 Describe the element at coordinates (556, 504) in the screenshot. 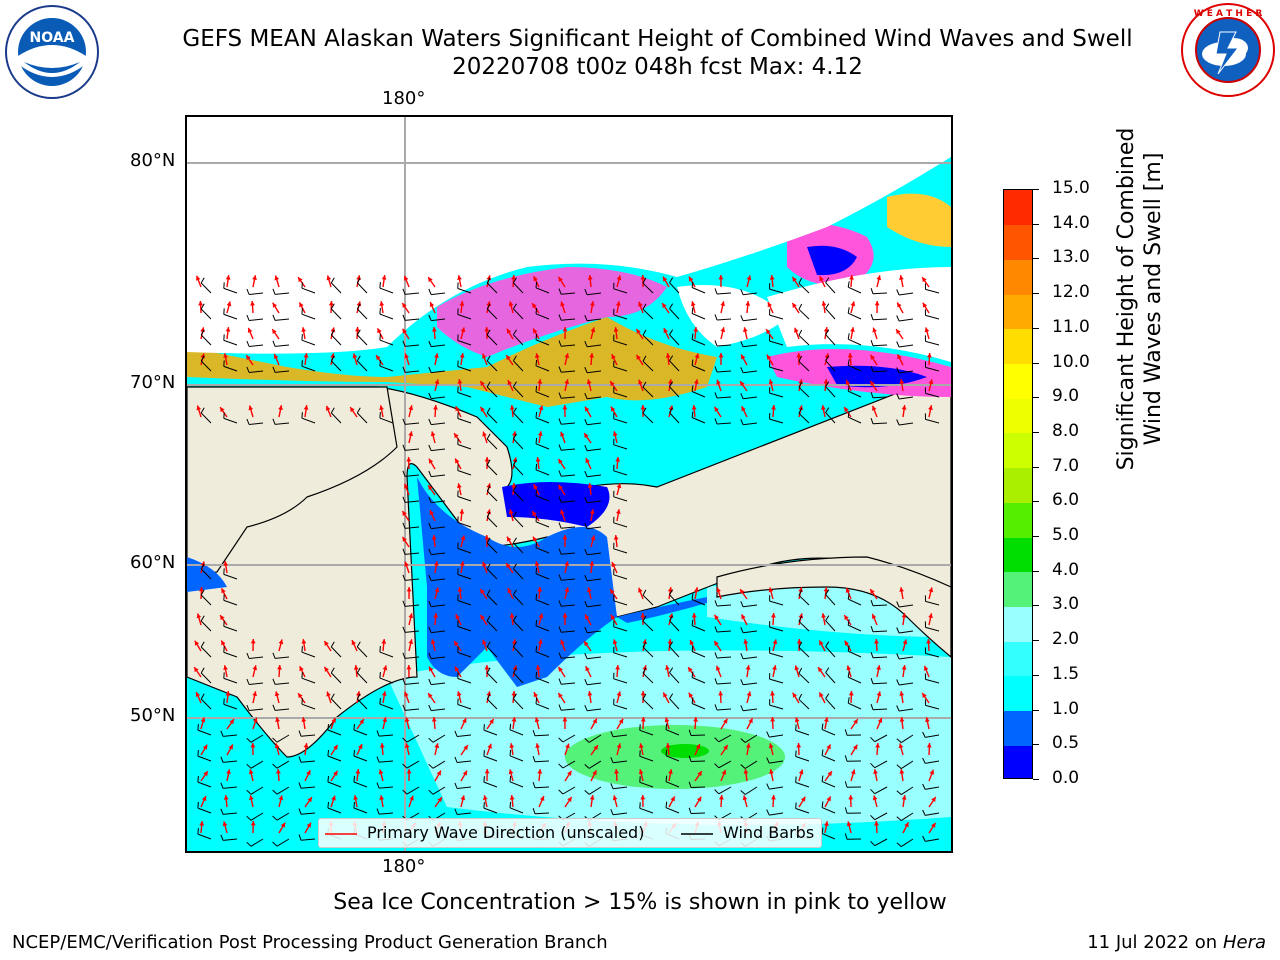

I see `wave-zone-calm` at that location.